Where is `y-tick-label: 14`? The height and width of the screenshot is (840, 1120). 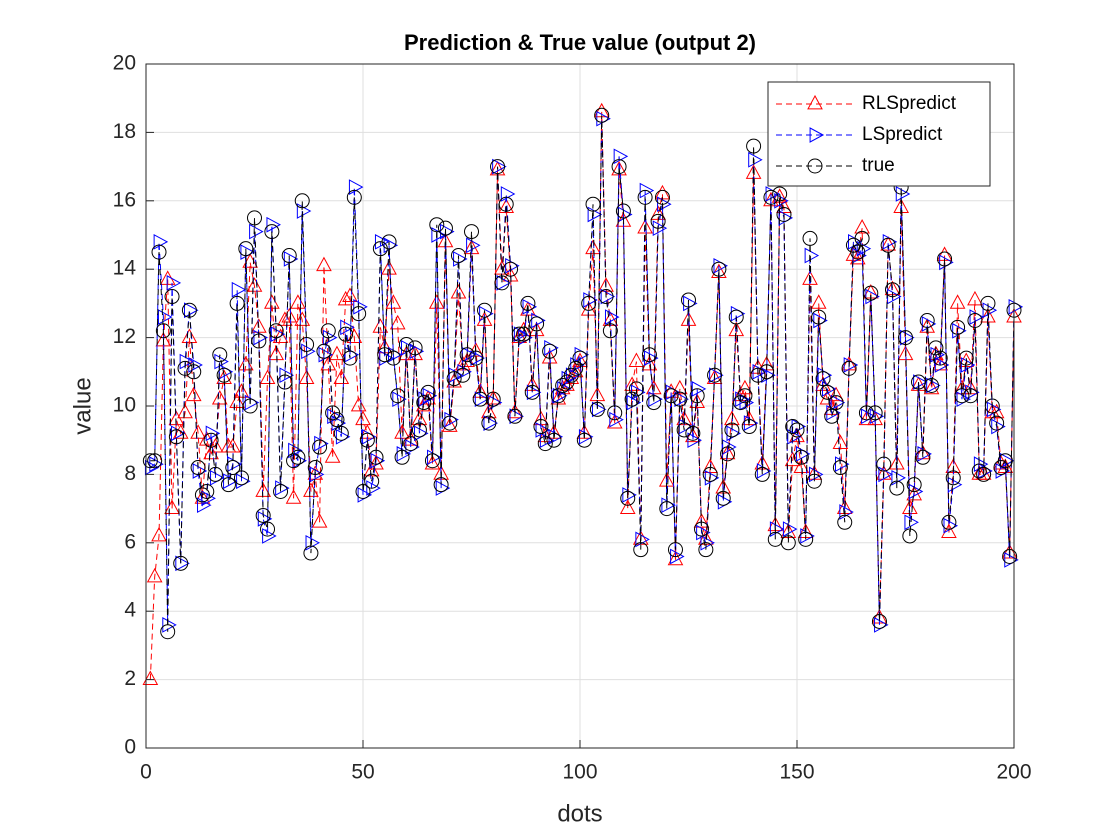
y-tick-label: 14 is located at coordinates (125, 268).